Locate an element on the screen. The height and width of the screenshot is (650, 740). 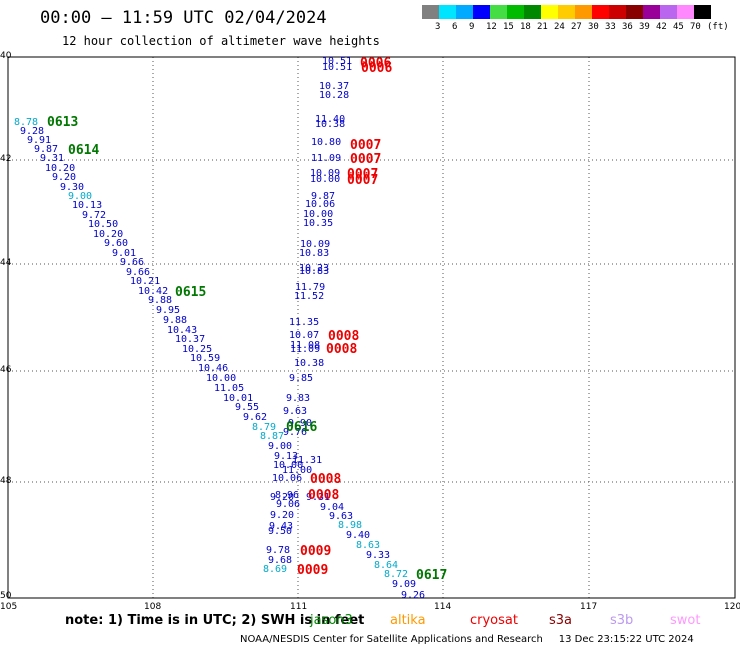
wave-height-label: 9.60 is located at coordinates (116, 243).